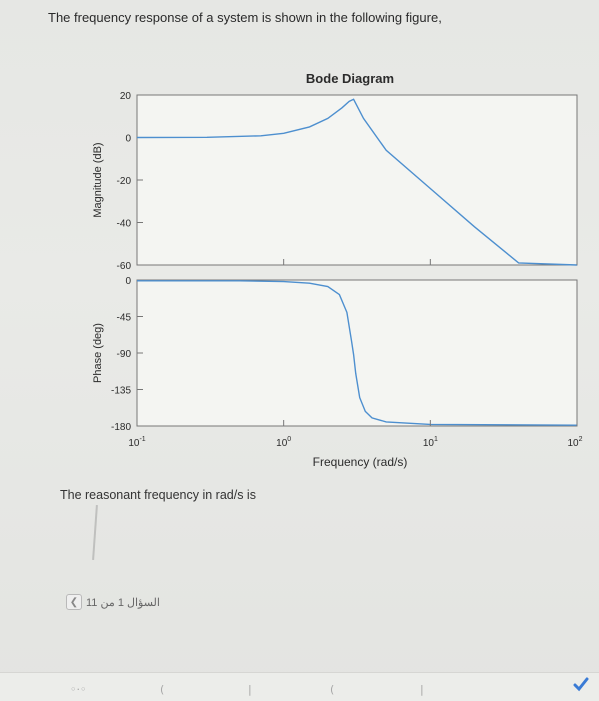  What do you see at coordinates (124, 266) in the screenshot?
I see `magnitude-ytick-label: -60` at bounding box center [124, 266].